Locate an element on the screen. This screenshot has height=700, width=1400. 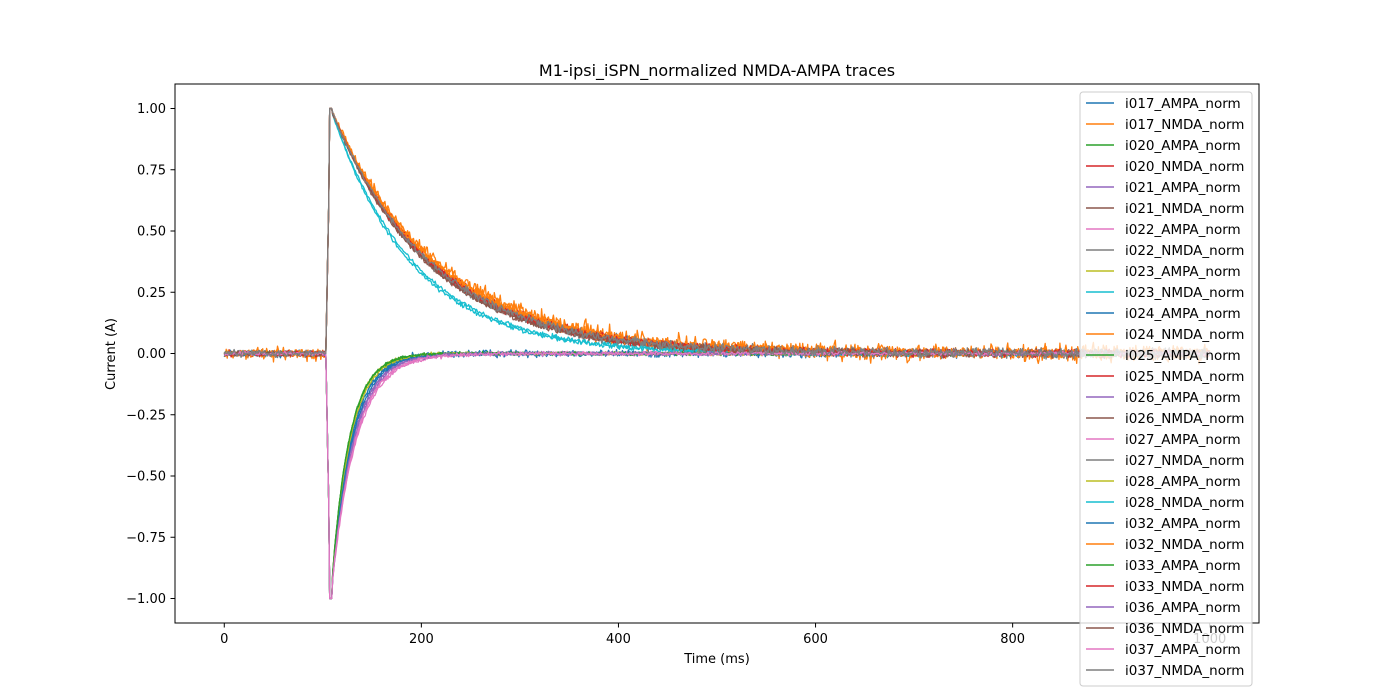
x-tick: 400 is located at coordinates (618, 635).